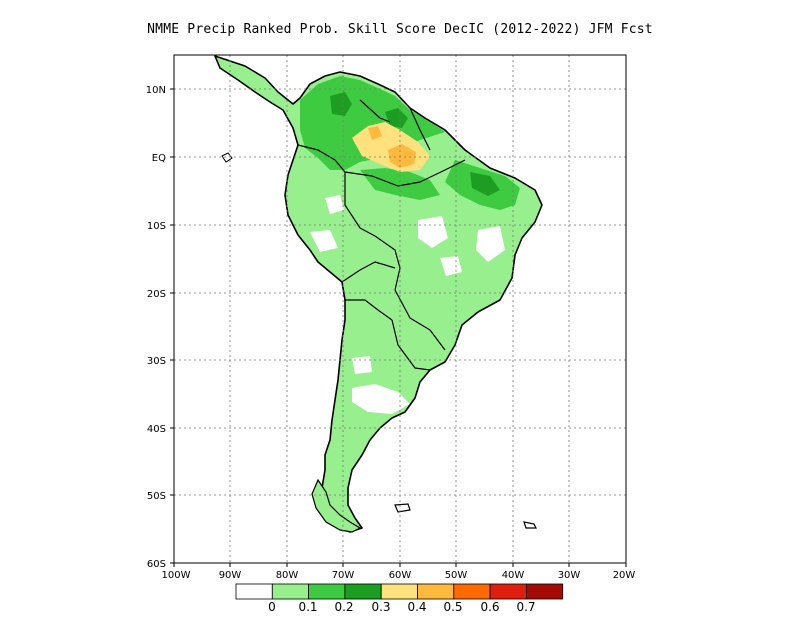 The image size is (800, 618). Describe the element at coordinates (513, 575) in the screenshot. I see `lon-label-40w: 40W` at that location.